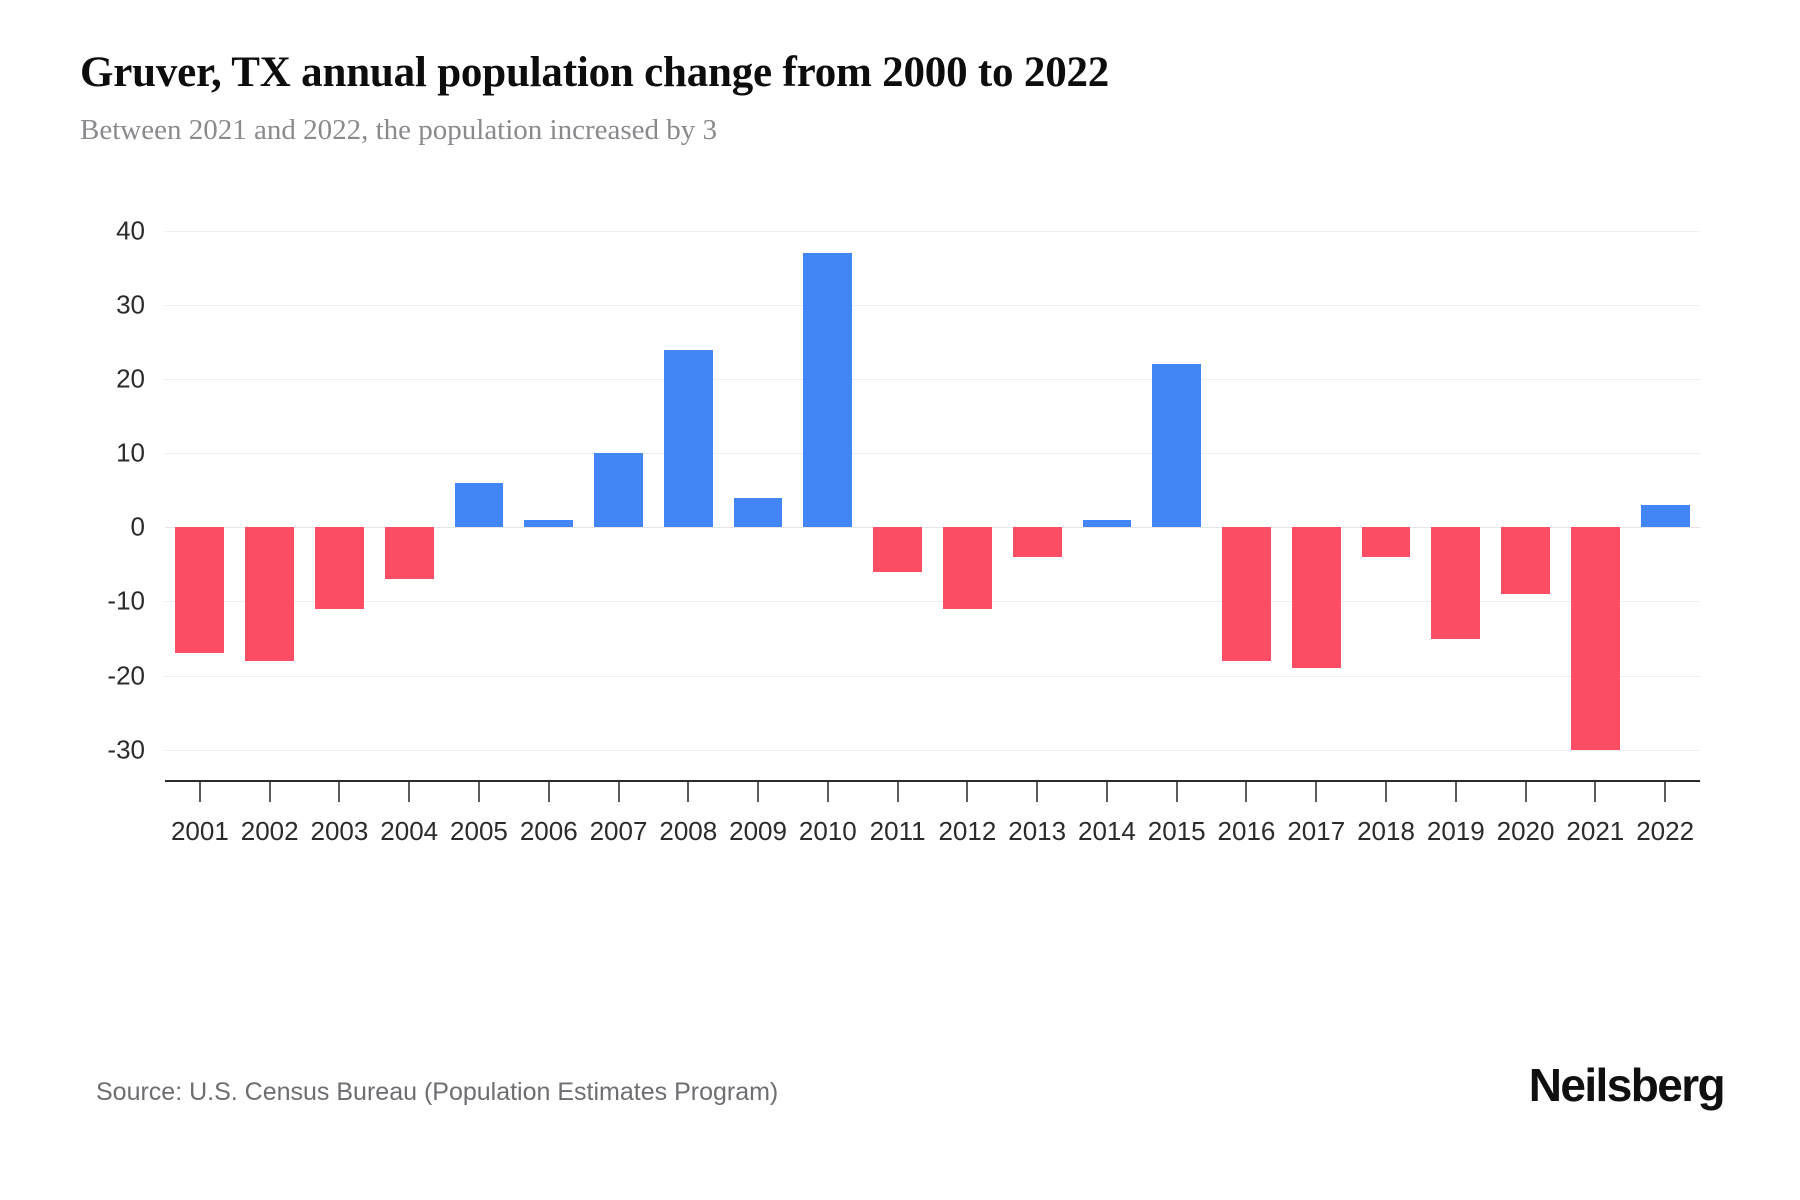  What do you see at coordinates (688, 438) in the screenshot?
I see `bar-2008` at bounding box center [688, 438].